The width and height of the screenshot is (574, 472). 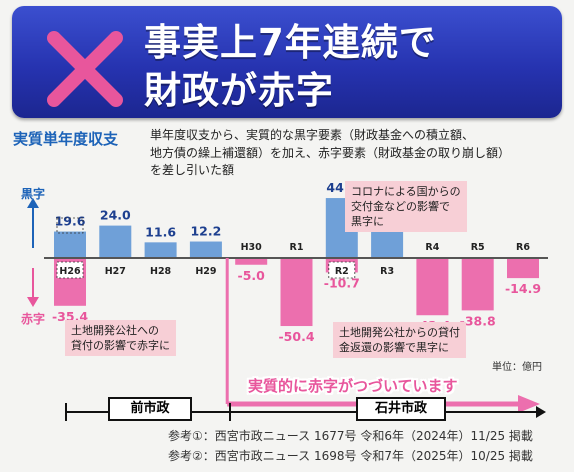 I want to click on category-label: H28, so click(x=161, y=271).